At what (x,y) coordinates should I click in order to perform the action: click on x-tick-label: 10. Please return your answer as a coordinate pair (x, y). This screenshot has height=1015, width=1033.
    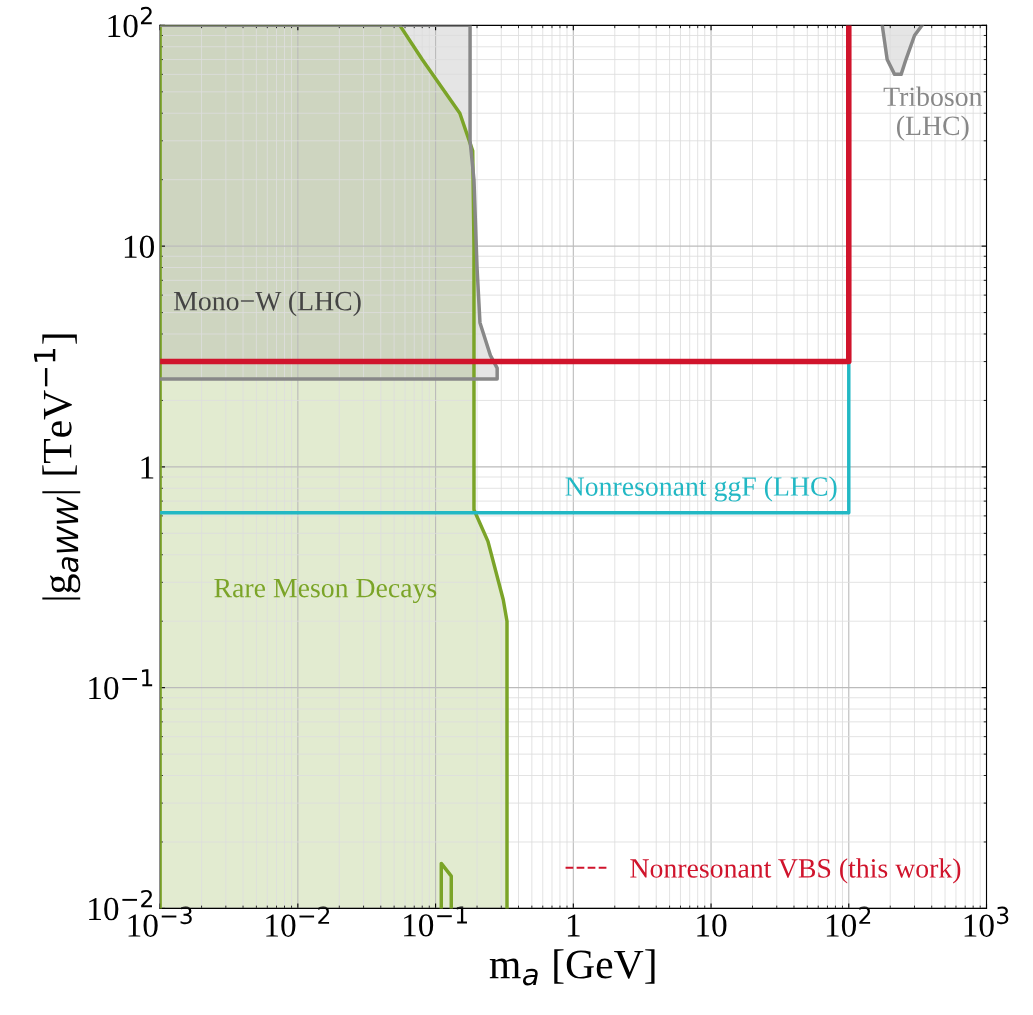
    Looking at the image, I should click on (712, 925).